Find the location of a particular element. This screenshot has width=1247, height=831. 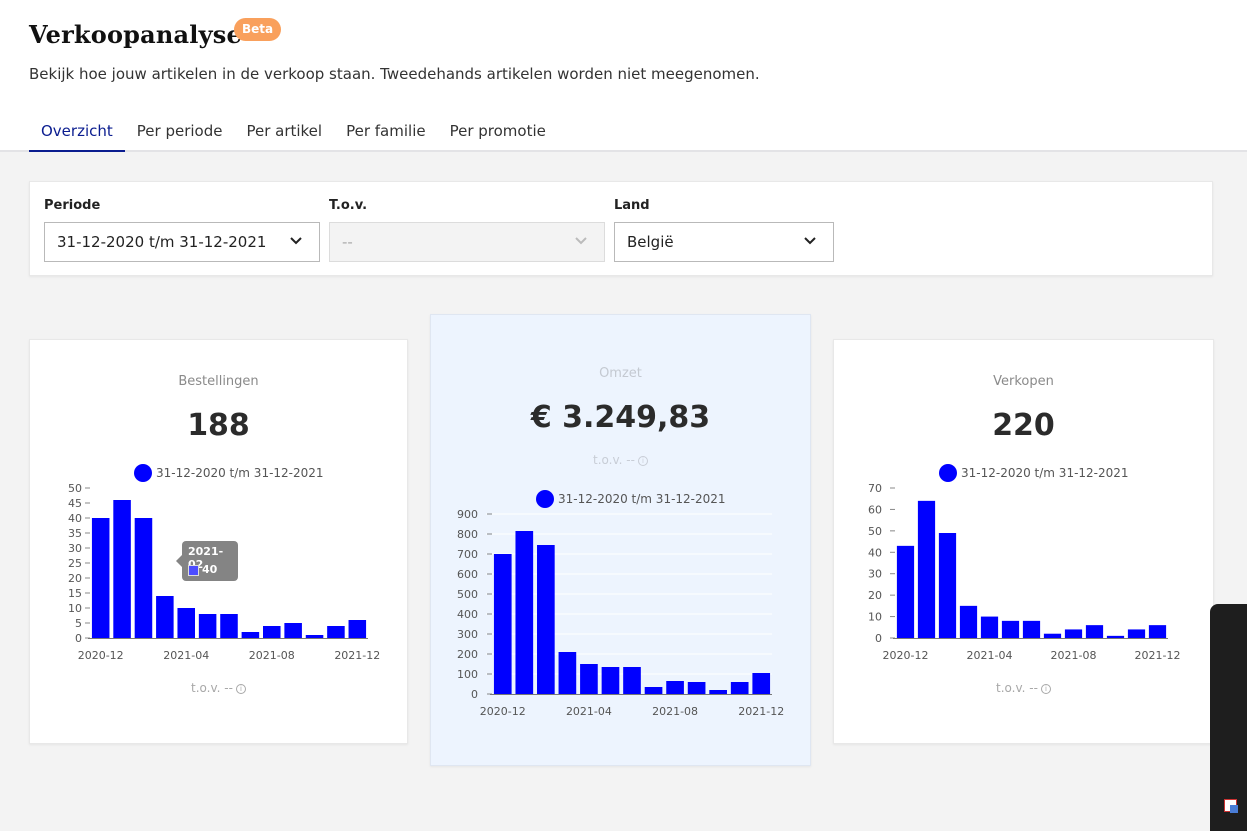

card-value: € 3.249,83 is located at coordinates (620, 417).